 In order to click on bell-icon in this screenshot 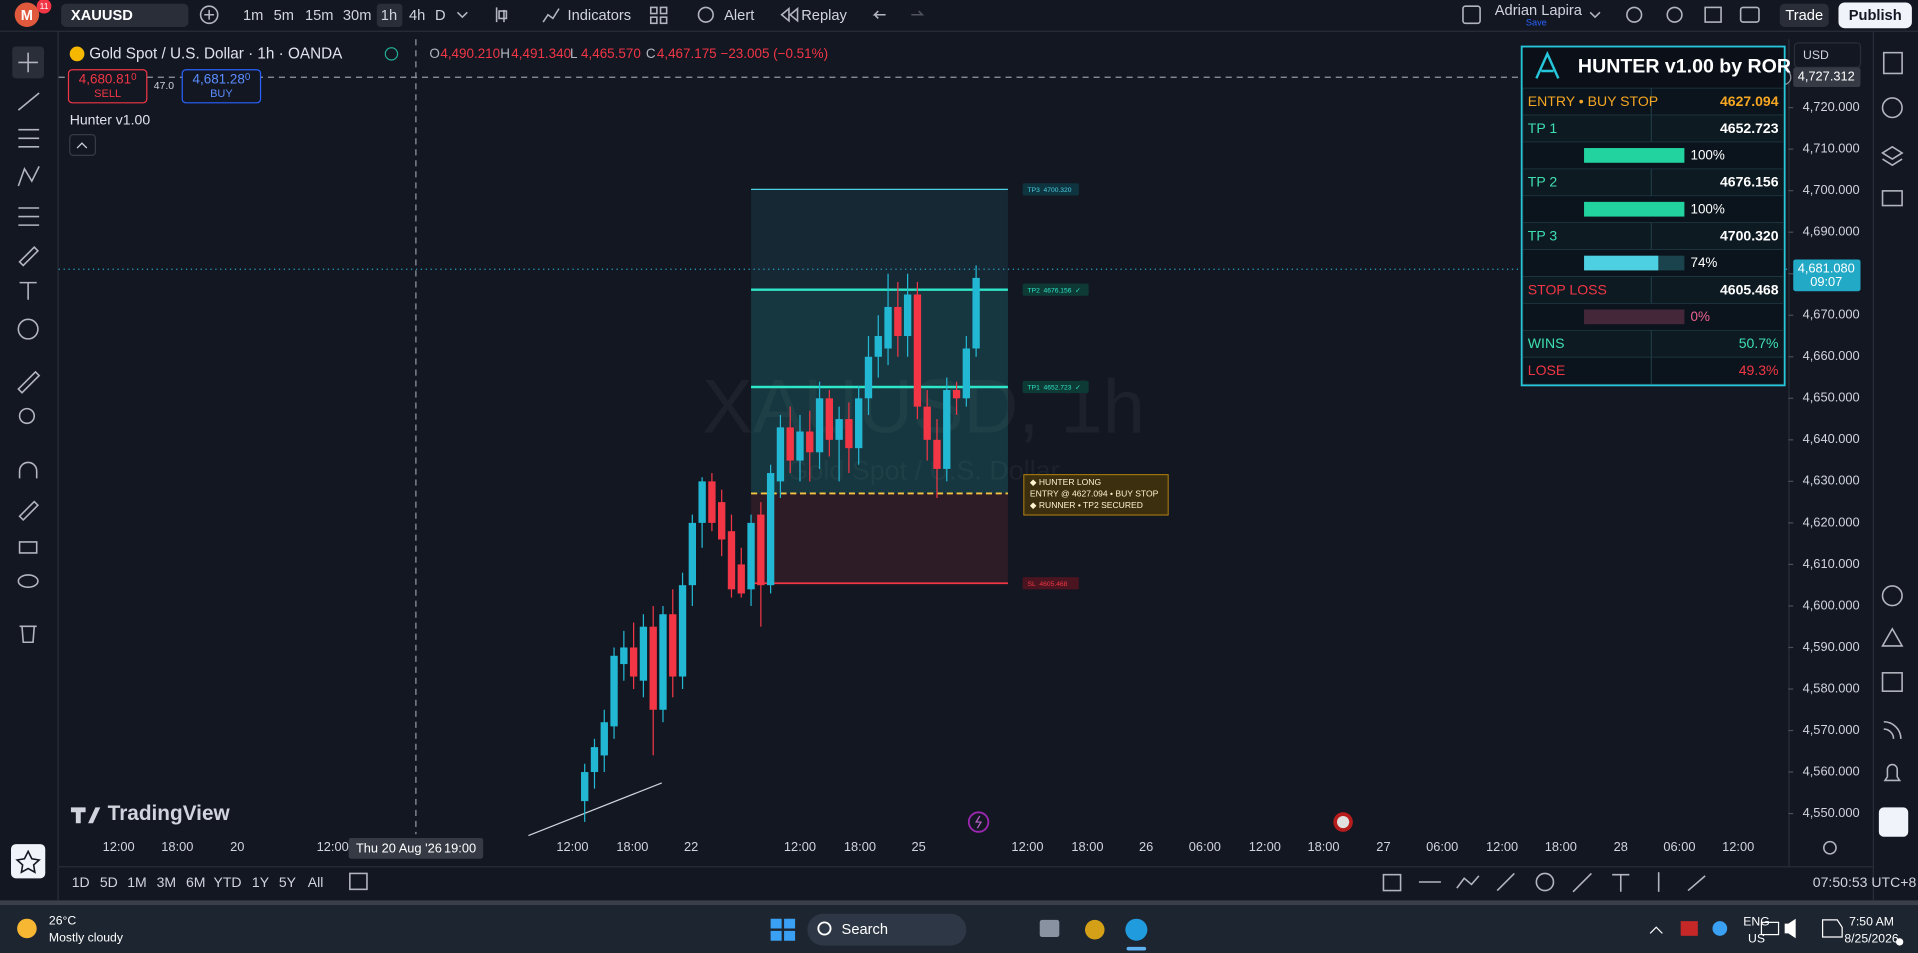, I will do `click(1892, 772)`.